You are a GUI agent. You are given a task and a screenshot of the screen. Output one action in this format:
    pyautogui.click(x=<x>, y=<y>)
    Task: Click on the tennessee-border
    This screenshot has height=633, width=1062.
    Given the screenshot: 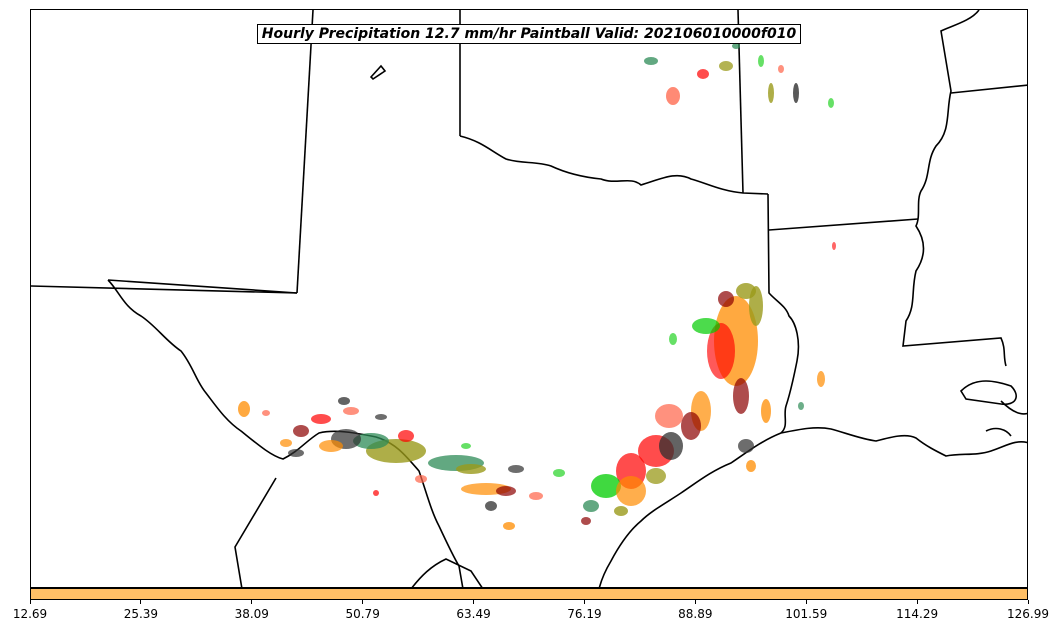 What is the action you would take?
    pyautogui.click(x=988, y=89)
    